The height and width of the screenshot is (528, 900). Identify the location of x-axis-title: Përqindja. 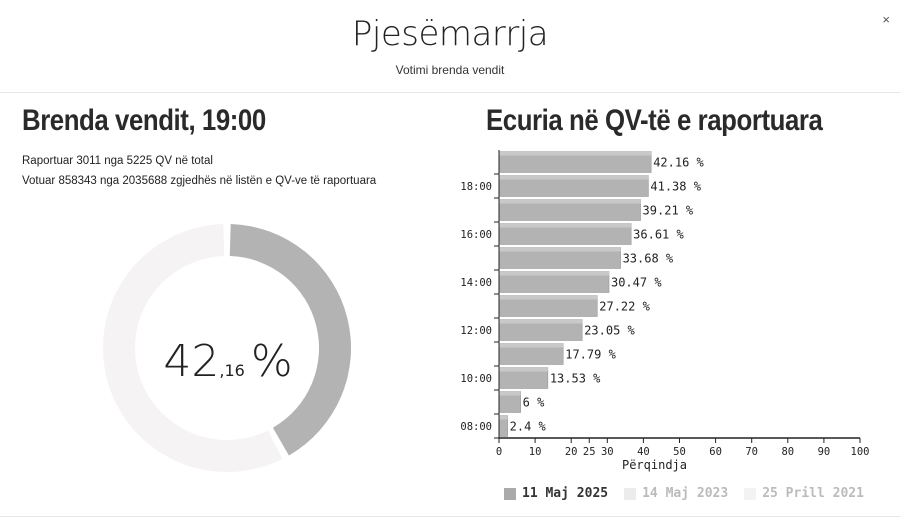
(654, 465).